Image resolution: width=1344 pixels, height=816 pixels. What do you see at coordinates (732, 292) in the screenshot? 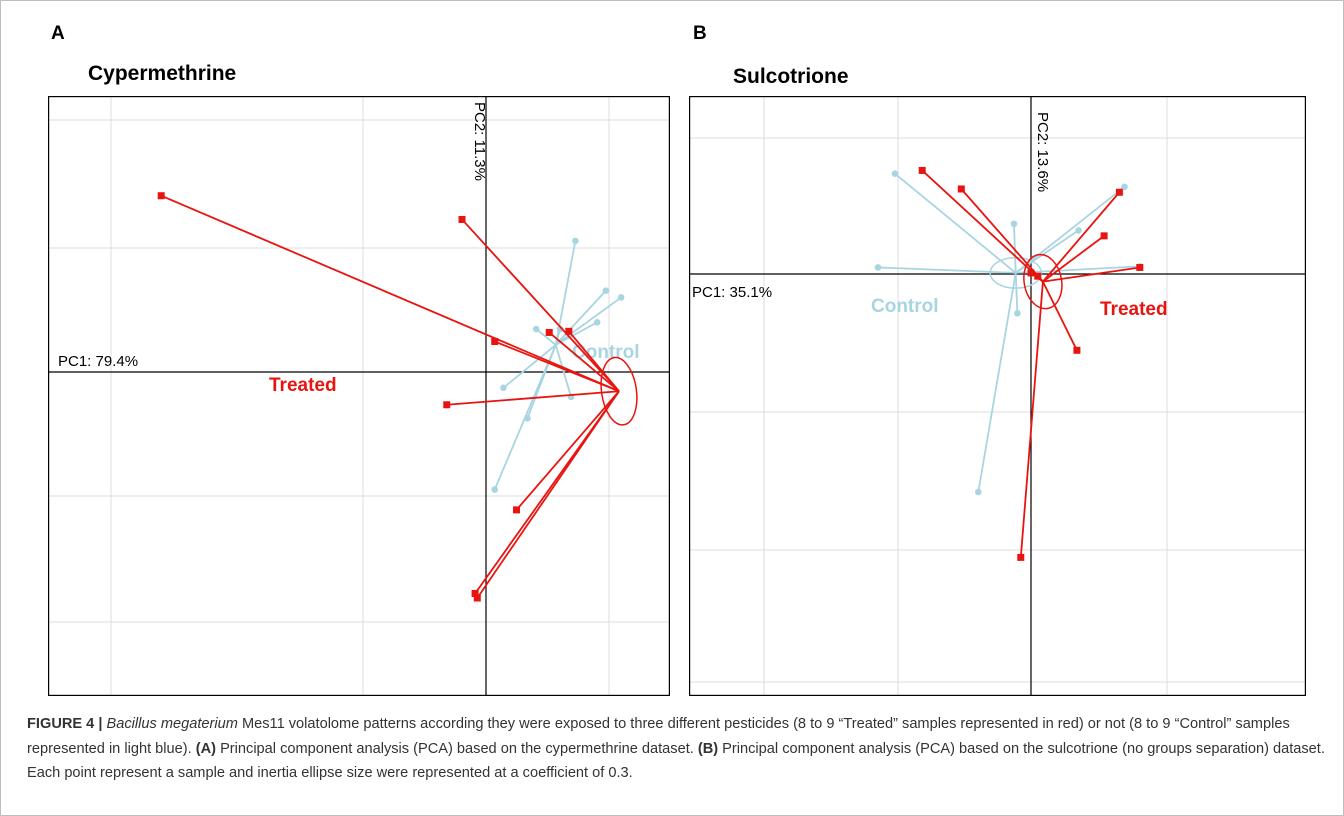
I see `pc1-axis-label: PC1: 35.1%` at bounding box center [732, 292].